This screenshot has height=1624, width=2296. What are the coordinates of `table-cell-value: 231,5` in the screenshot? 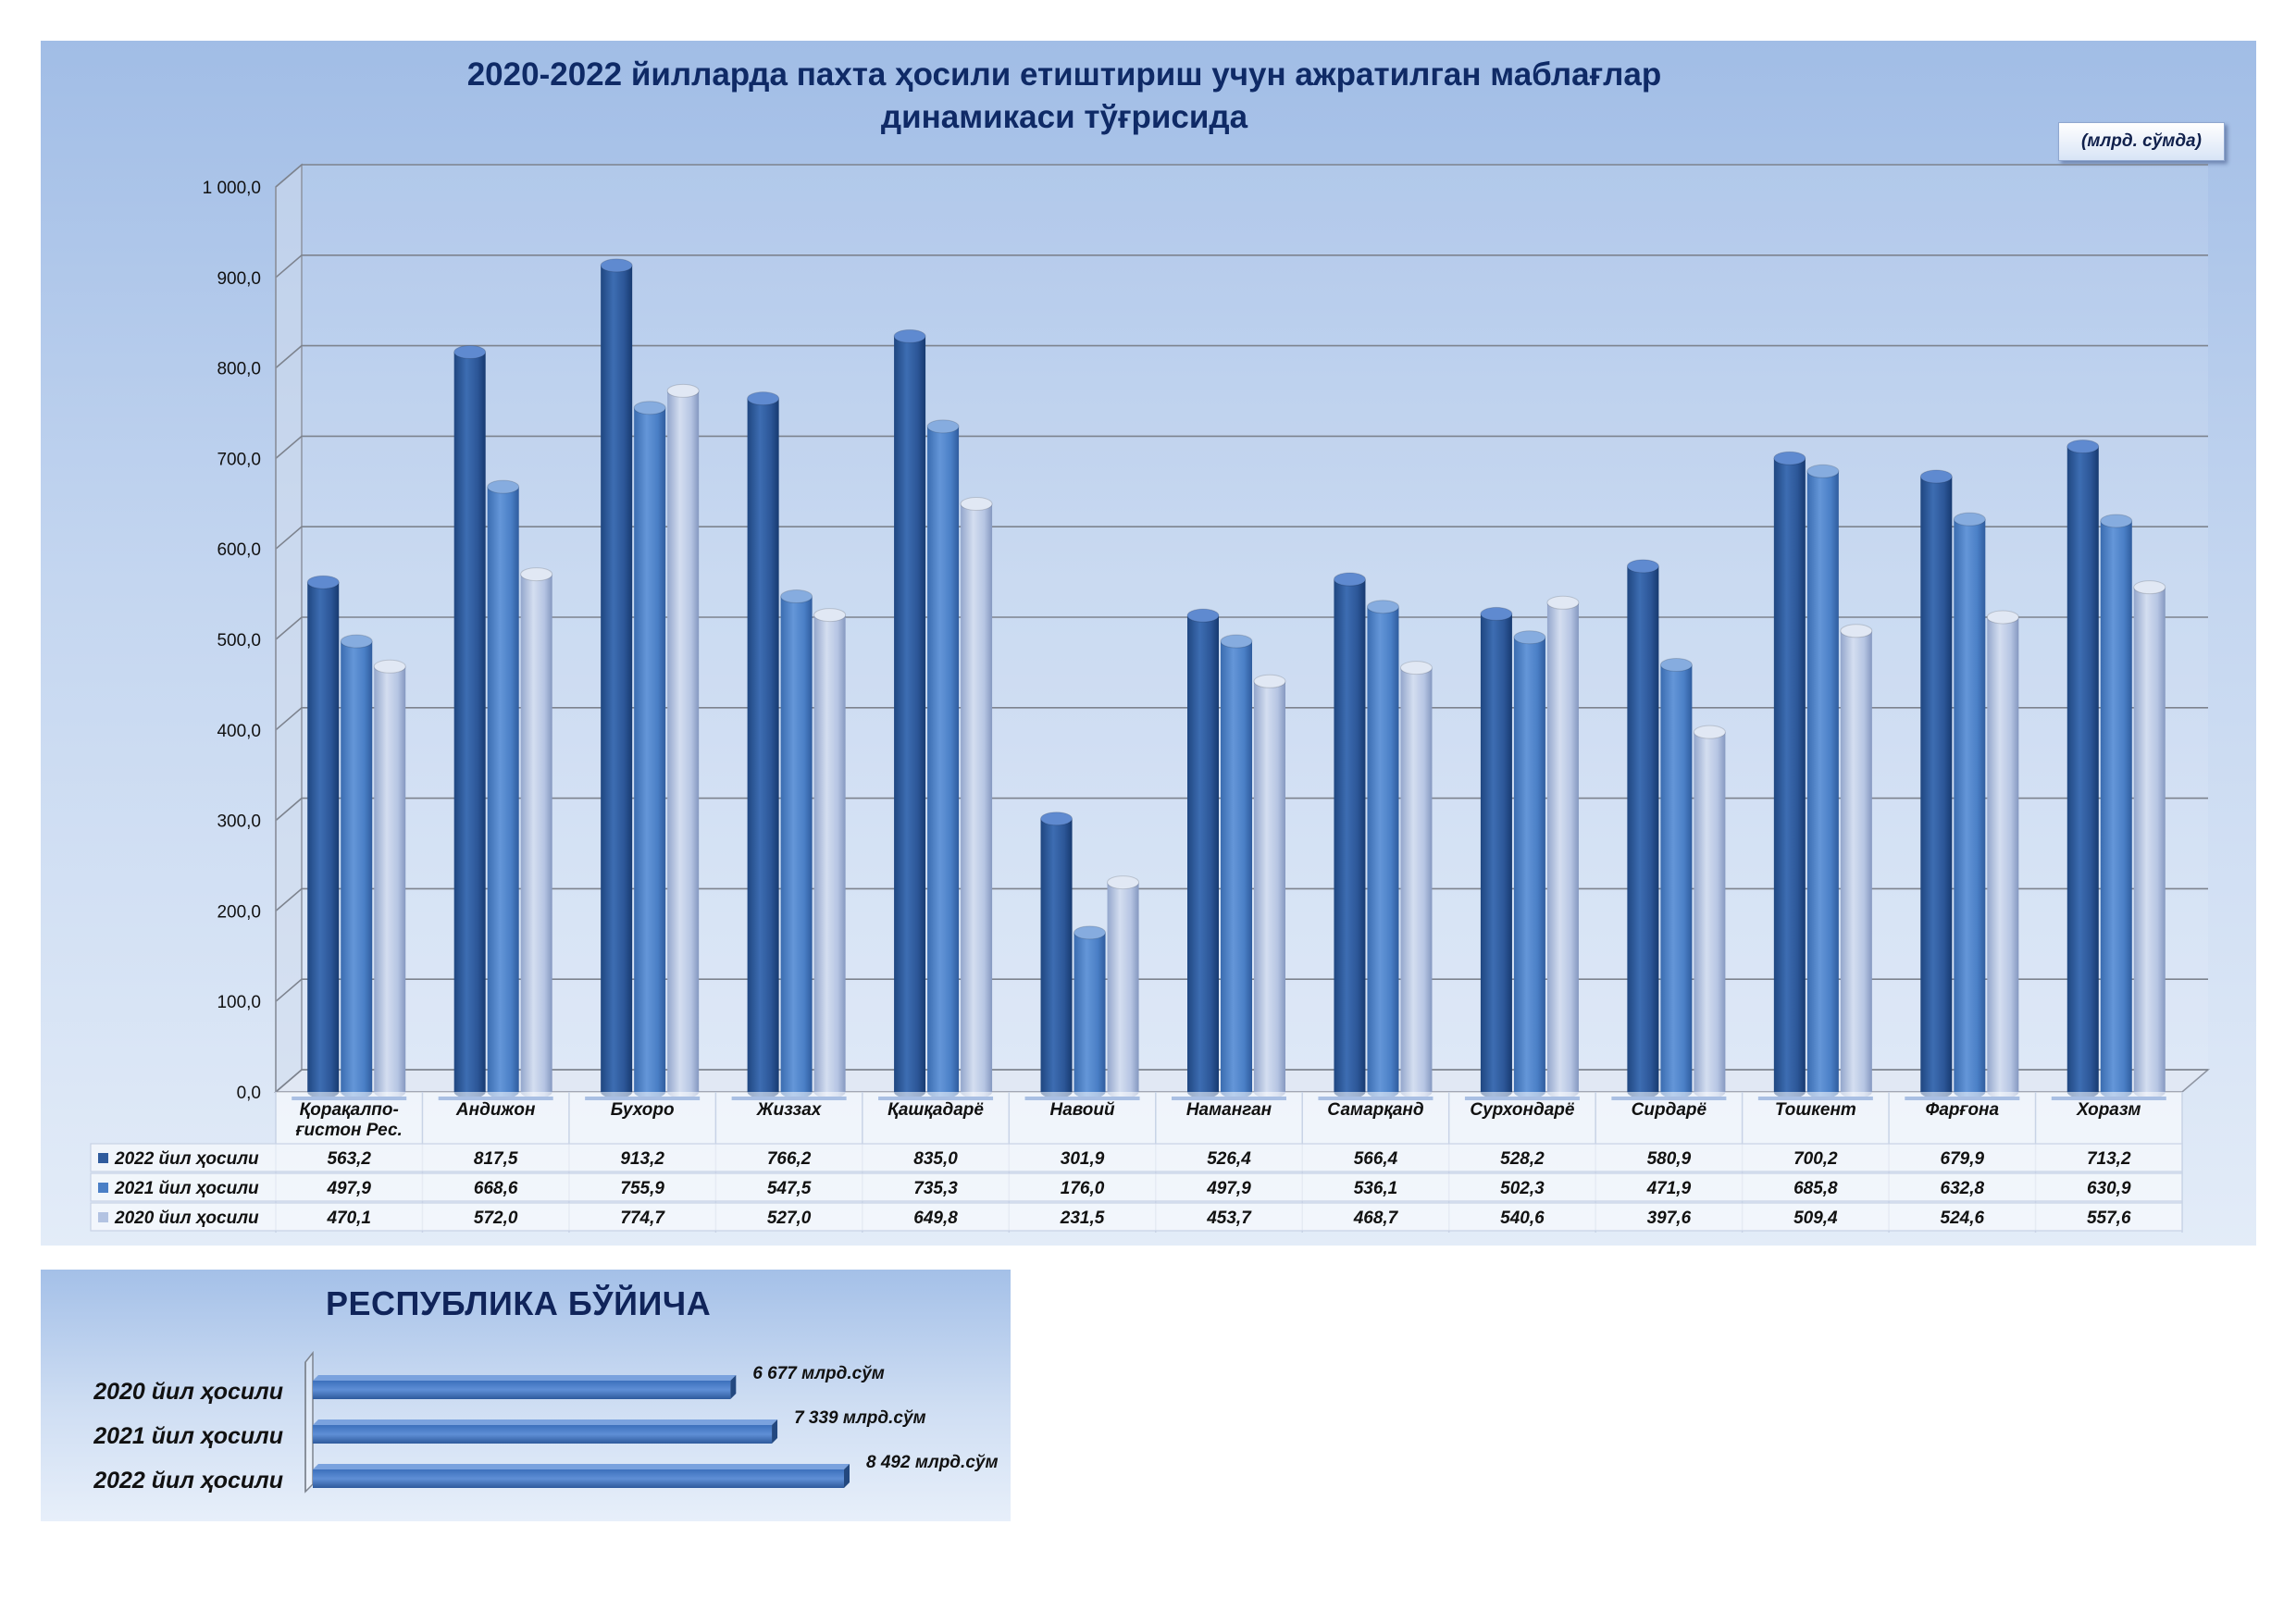 It's located at (1083, 1218).